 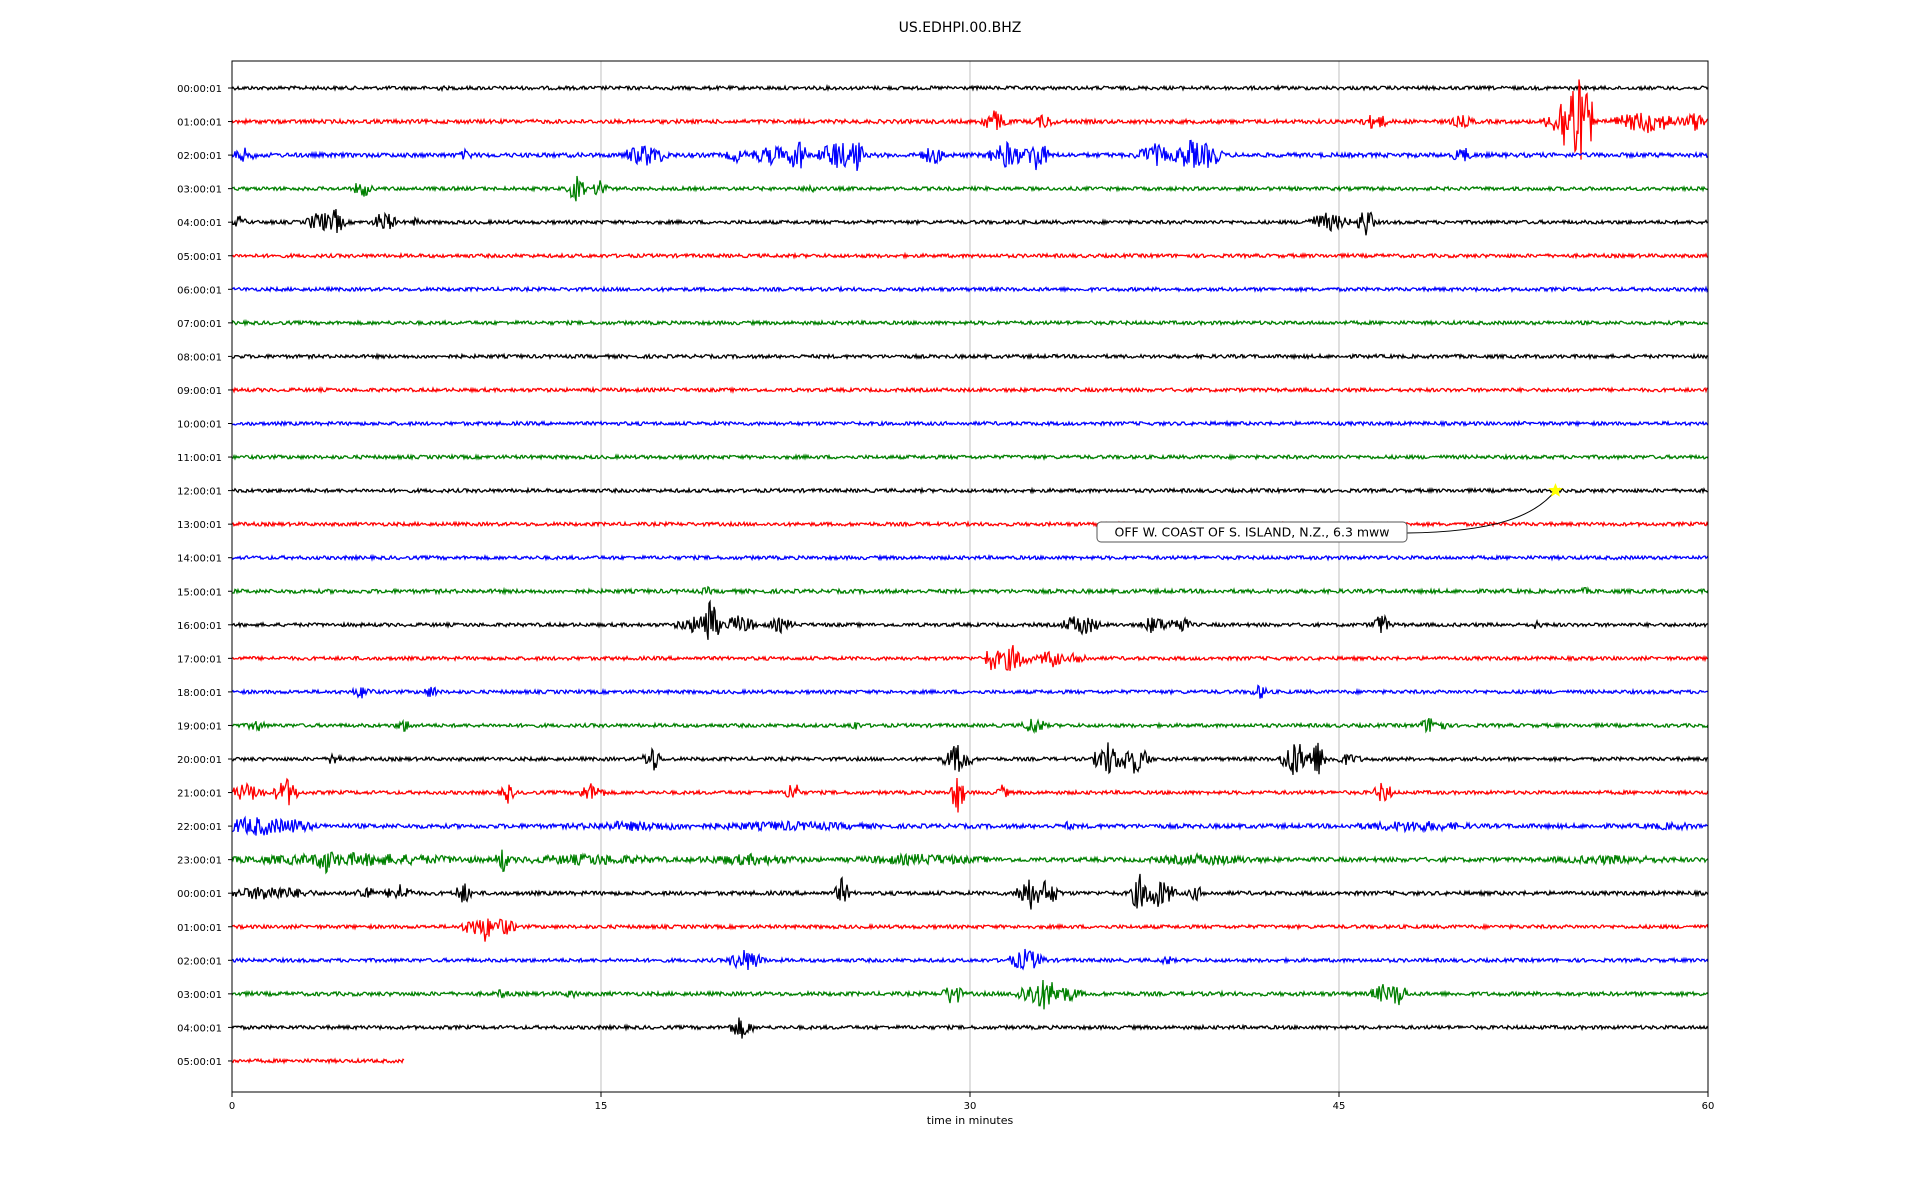 I want to click on annotation-box, so click(x=1252, y=532).